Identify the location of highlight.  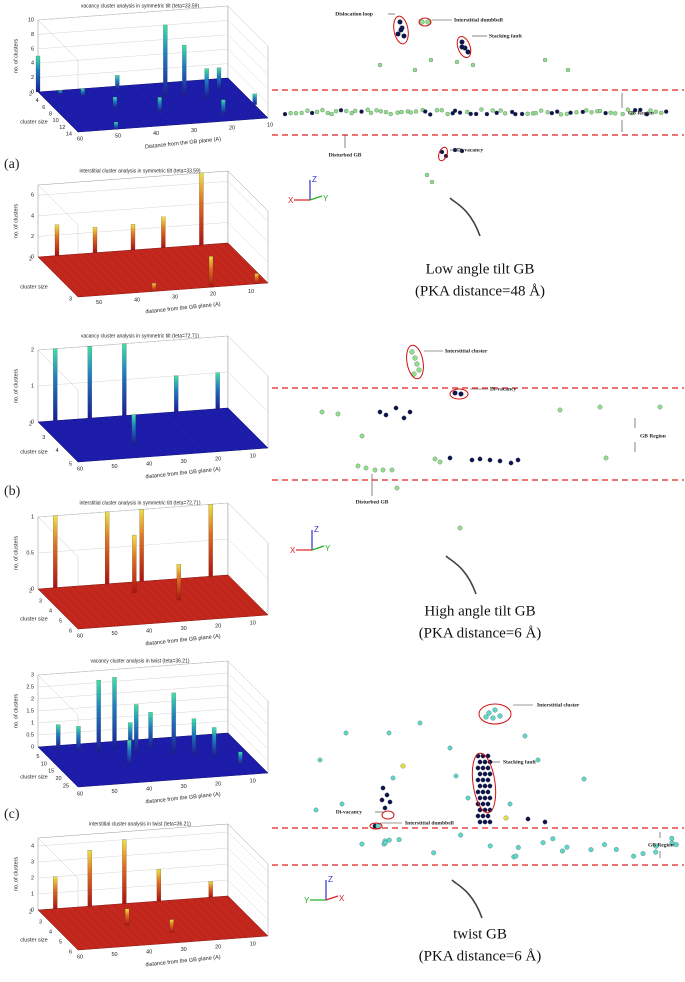
(464, 47).